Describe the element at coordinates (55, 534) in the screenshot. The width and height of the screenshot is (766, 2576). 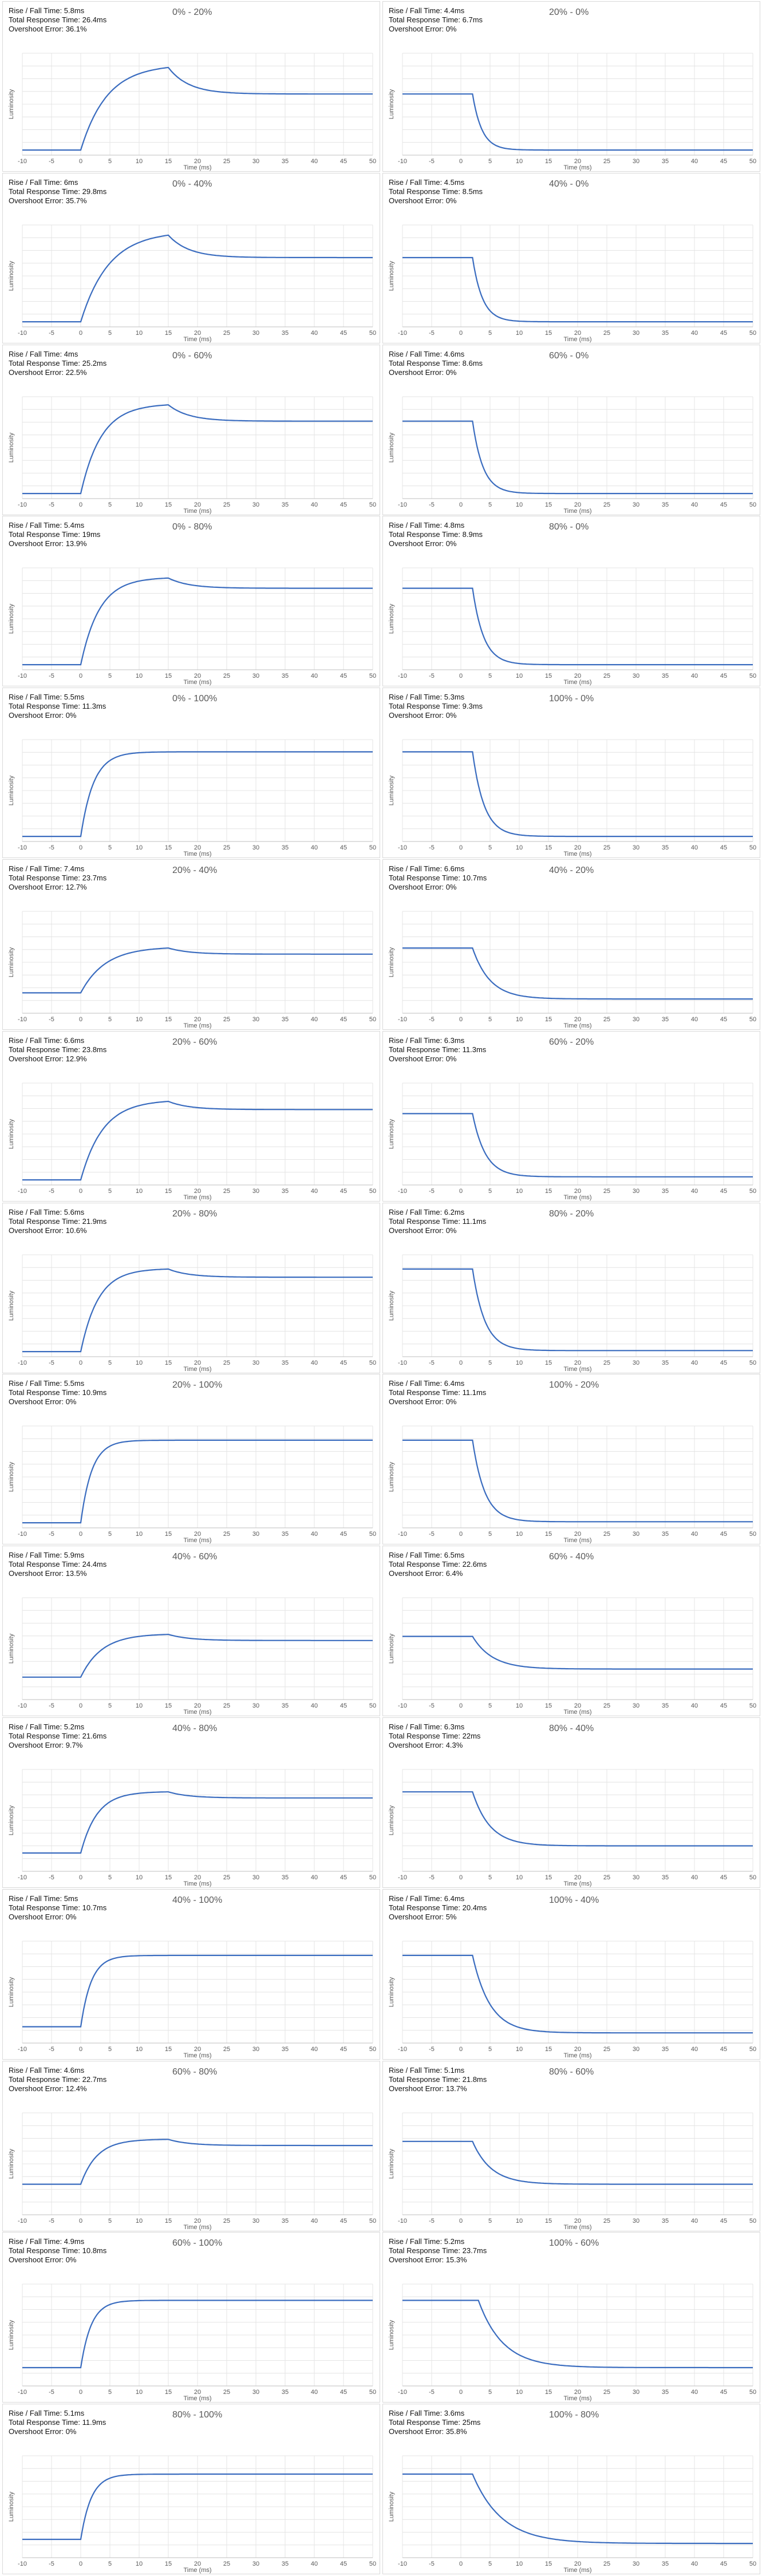
I see `total-response-time: Total Response Time: 19ms` at that location.